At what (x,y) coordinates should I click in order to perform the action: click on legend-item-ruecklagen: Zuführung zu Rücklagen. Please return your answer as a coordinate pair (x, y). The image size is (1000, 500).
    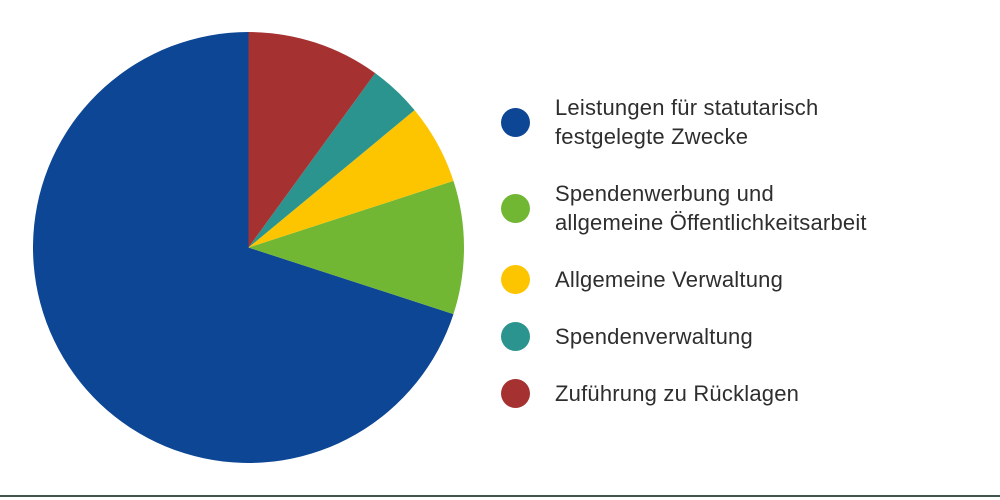
    Looking at the image, I should click on (684, 393).